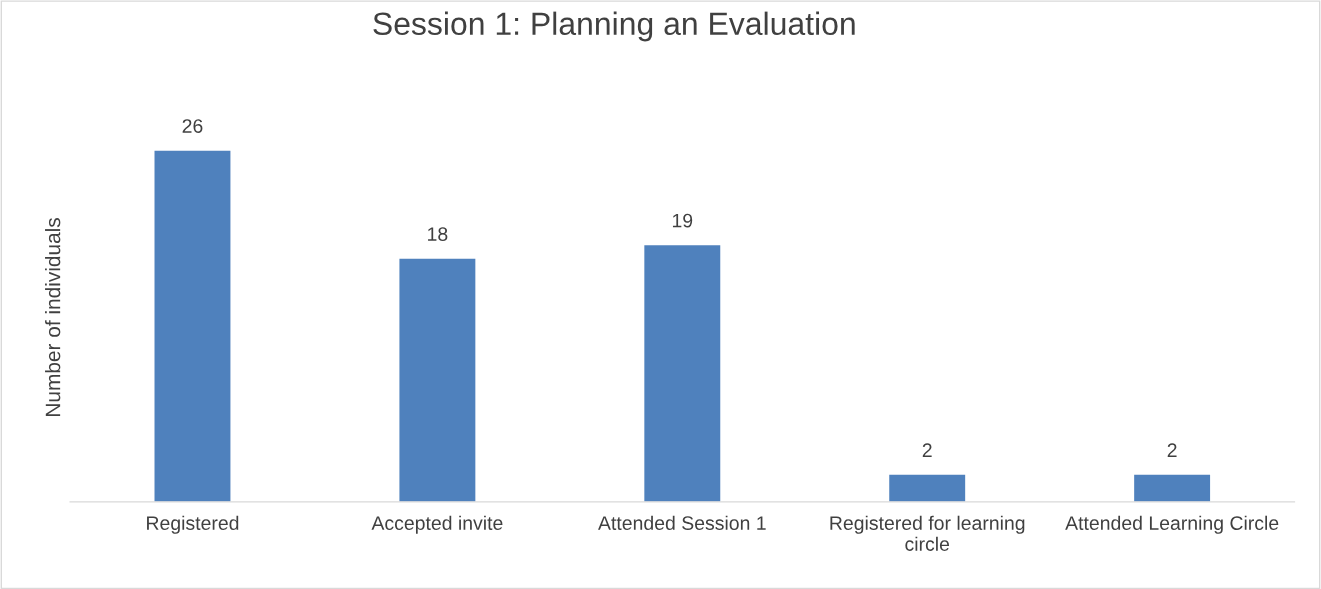 This screenshot has height=589, width=1321. I want to click on x-tick-label: Registered, so click(193, 524).